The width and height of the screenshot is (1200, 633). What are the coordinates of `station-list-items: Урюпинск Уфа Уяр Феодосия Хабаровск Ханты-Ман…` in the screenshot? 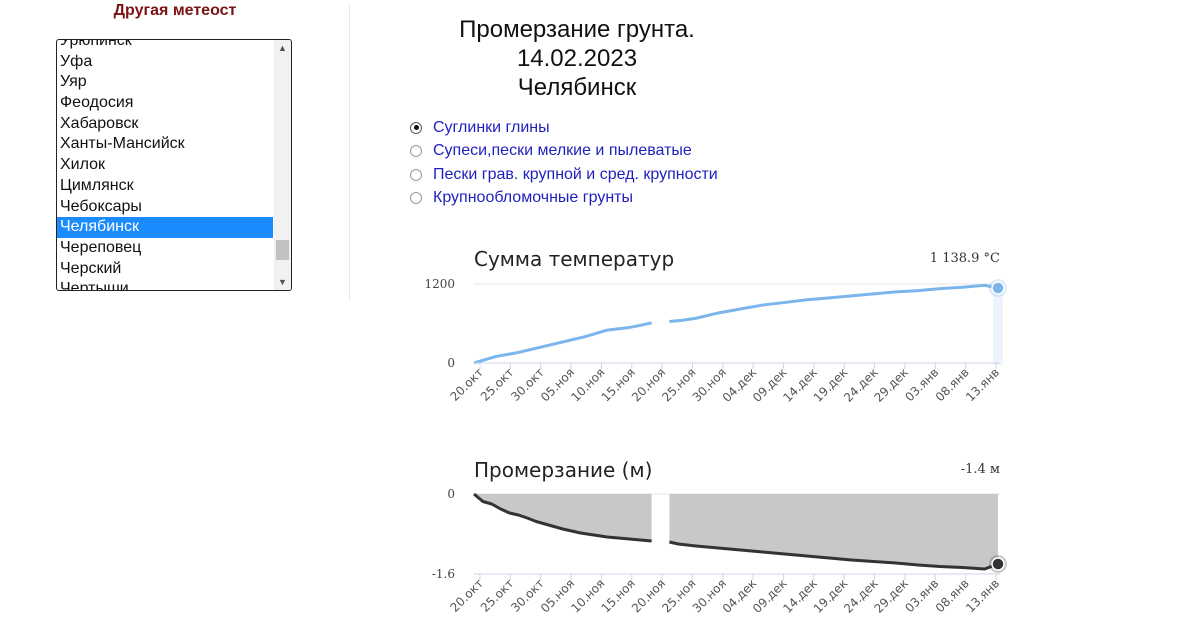 It's located at (165, 165).